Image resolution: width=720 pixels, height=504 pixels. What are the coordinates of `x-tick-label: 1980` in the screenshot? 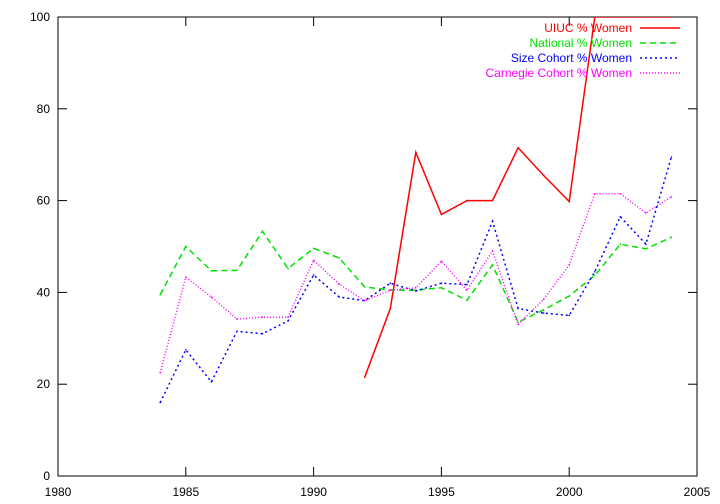 It's located at (58, 492).